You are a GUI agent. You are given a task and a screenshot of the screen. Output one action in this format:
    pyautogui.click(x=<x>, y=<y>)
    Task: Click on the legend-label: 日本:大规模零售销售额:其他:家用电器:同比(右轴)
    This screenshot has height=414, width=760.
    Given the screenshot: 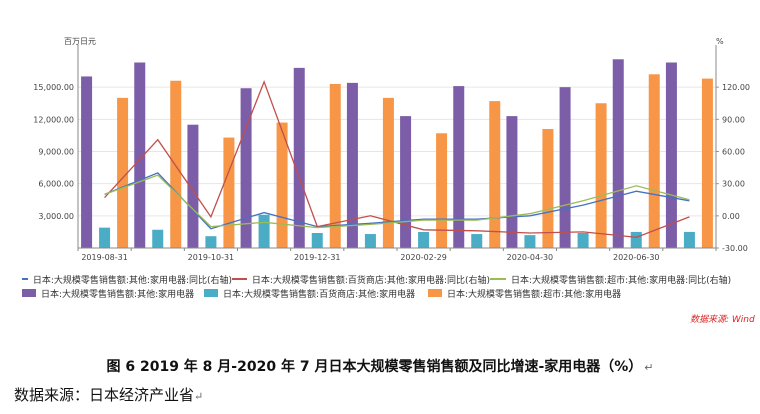 What is the action you would take?
    pyautogui.click(x=132, y=280)
    